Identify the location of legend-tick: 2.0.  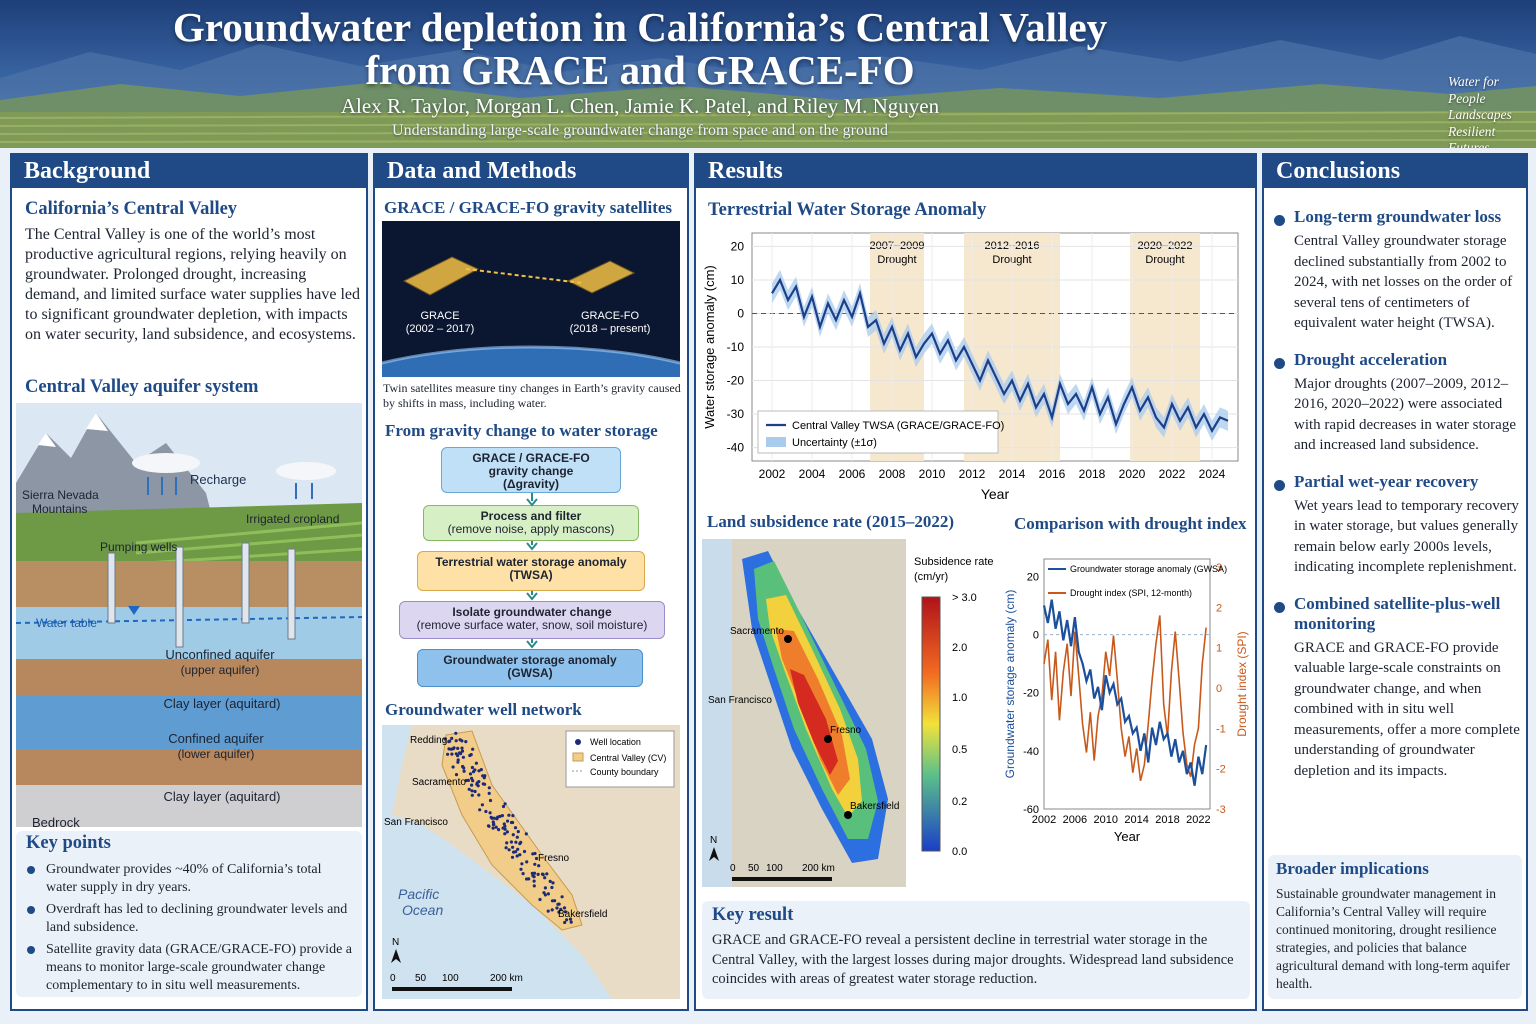
(959, 648).